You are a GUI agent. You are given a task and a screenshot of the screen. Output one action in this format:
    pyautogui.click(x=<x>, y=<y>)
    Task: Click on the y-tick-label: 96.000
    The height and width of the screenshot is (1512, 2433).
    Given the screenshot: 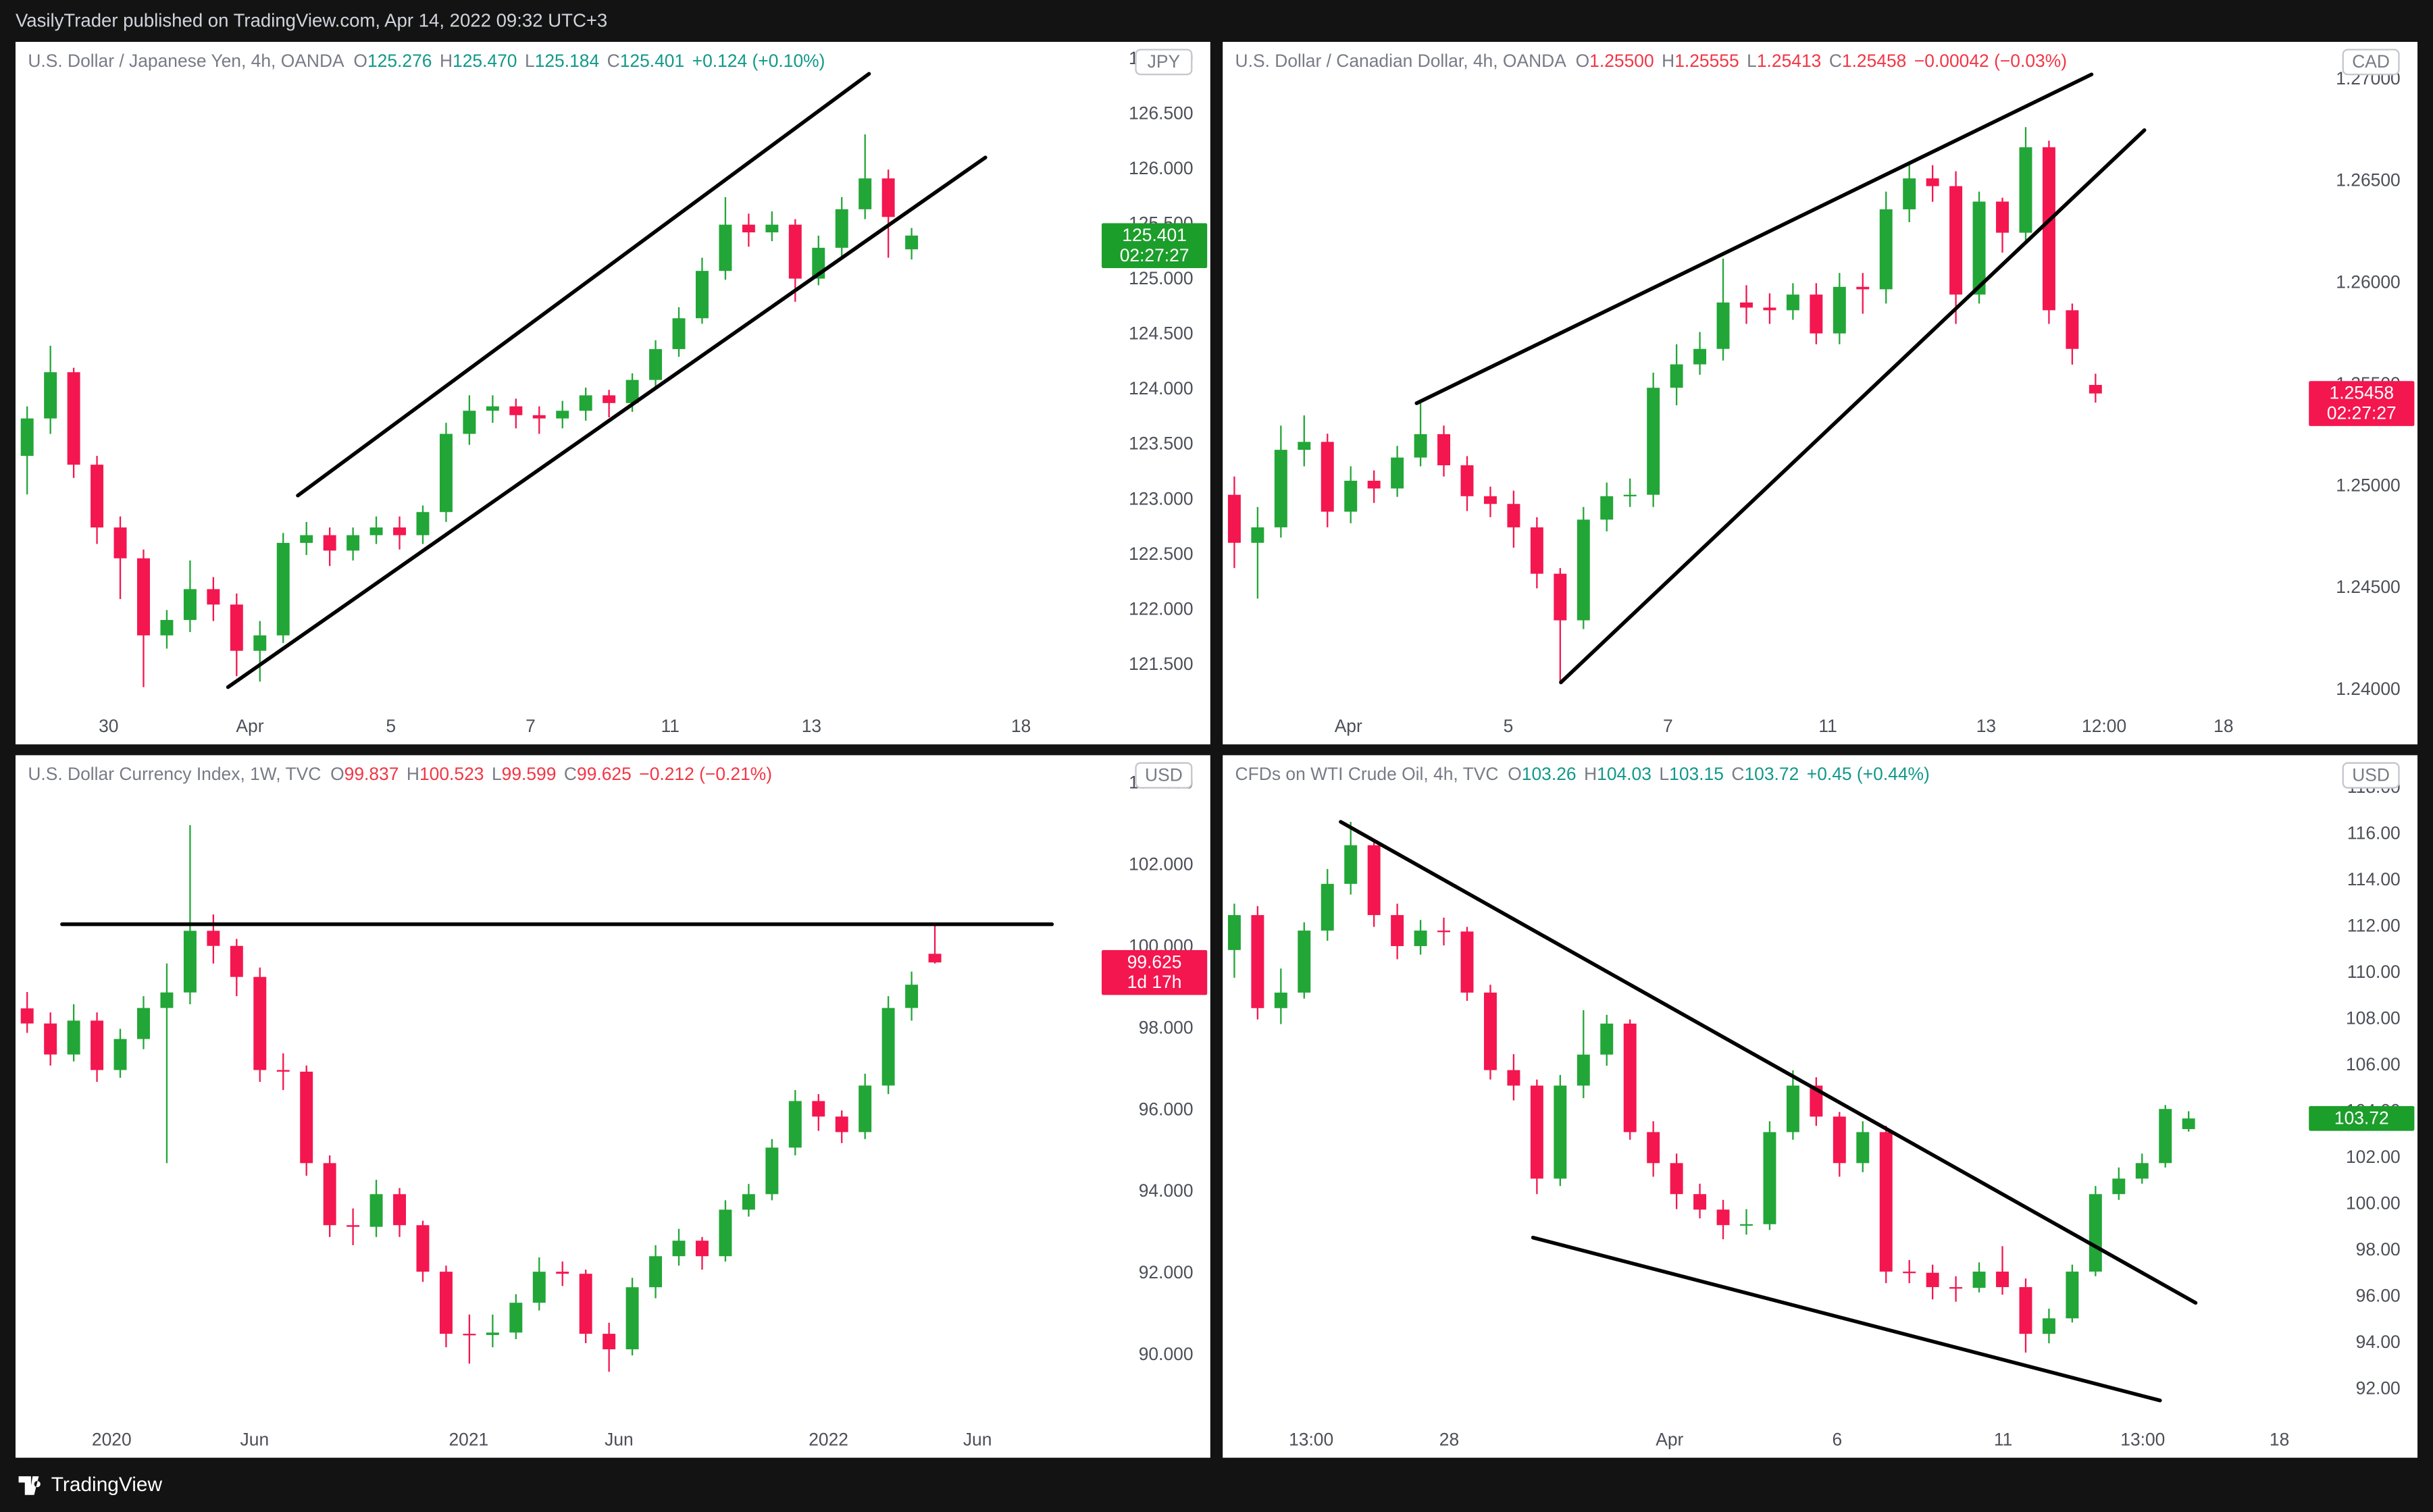 What is the action you would take?
    pyautogui.click(x=1166, y=1109)
    